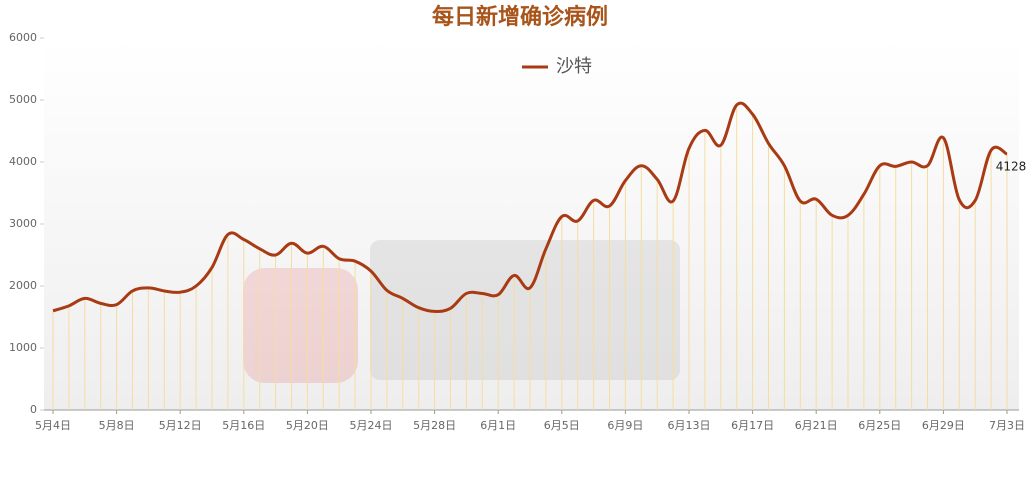 This screenshot has width=1029, height=494. Describe the element at coordinates (689, 425) in the screenshot. I see `x-tick-label: 6月13日` at that location.